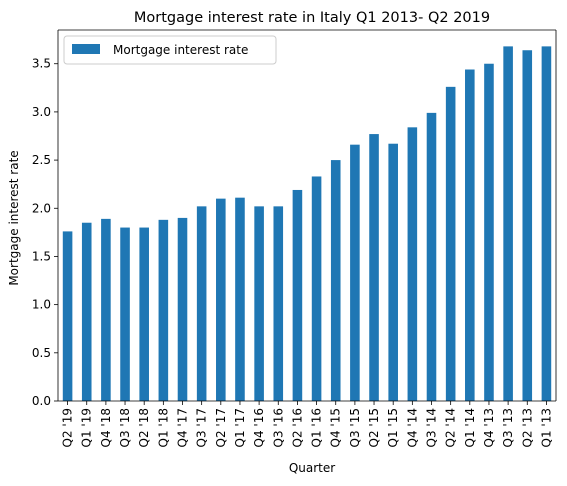 Image resolution: width=567 pixels, height=486 pixels. I want to click on x-tick-label: Q3 '17, so click(202, 427).